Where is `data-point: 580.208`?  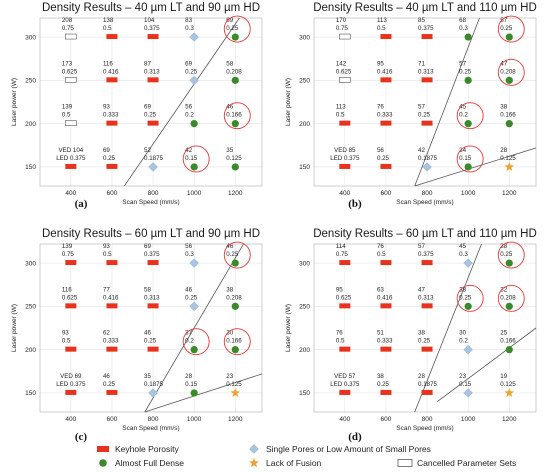
data-point: 580.208 is located at coordinates (234, 72).